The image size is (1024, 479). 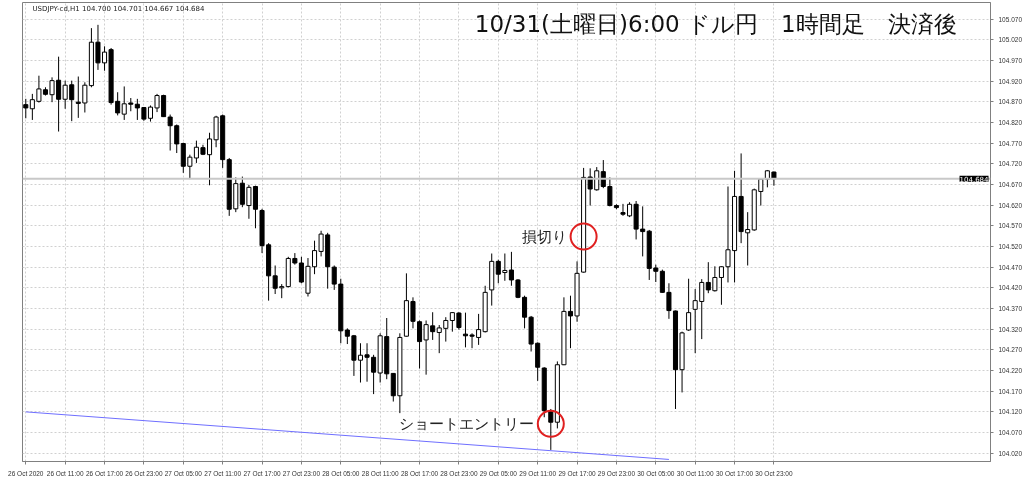 What do you see at coordinates (544, 236) in the screenshot?
I see `annotation: 損切り` at bounding box center [544, 236].